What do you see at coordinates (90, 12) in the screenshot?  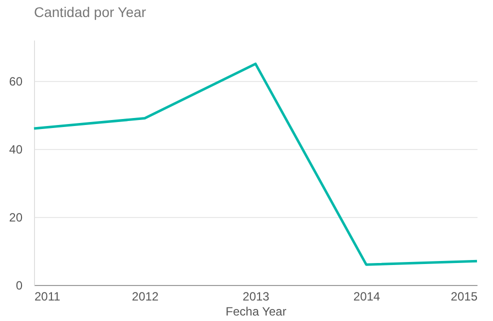 I see `chart-title: Cantidad por Year` at bounding box center [90, 12].